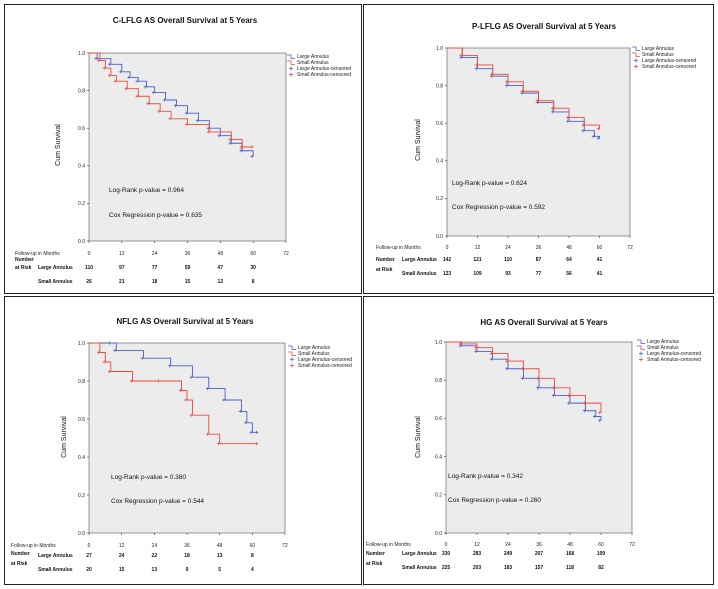  Describe the element at coordinates (89, 282) in the screenshot. I see `risk-value: 26` at that location.